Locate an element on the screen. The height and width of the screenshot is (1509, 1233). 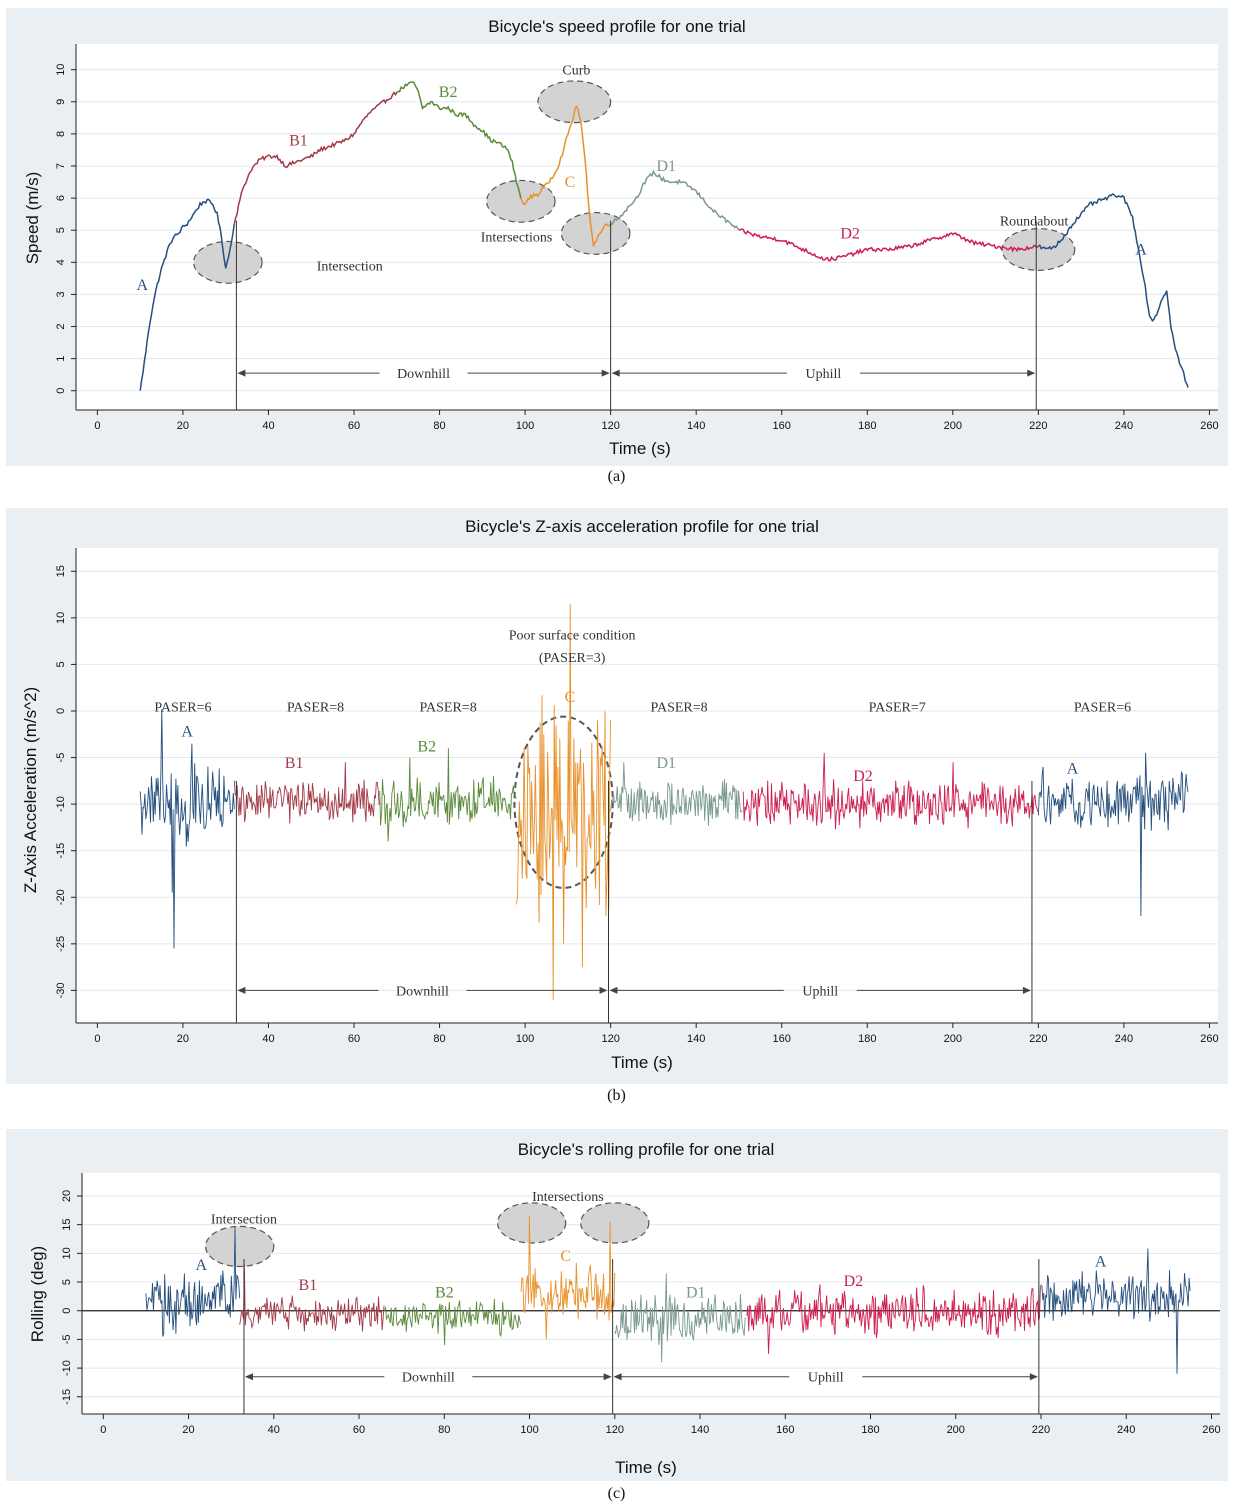
y-tick-label: 4 is located at coordinates (61, 262).